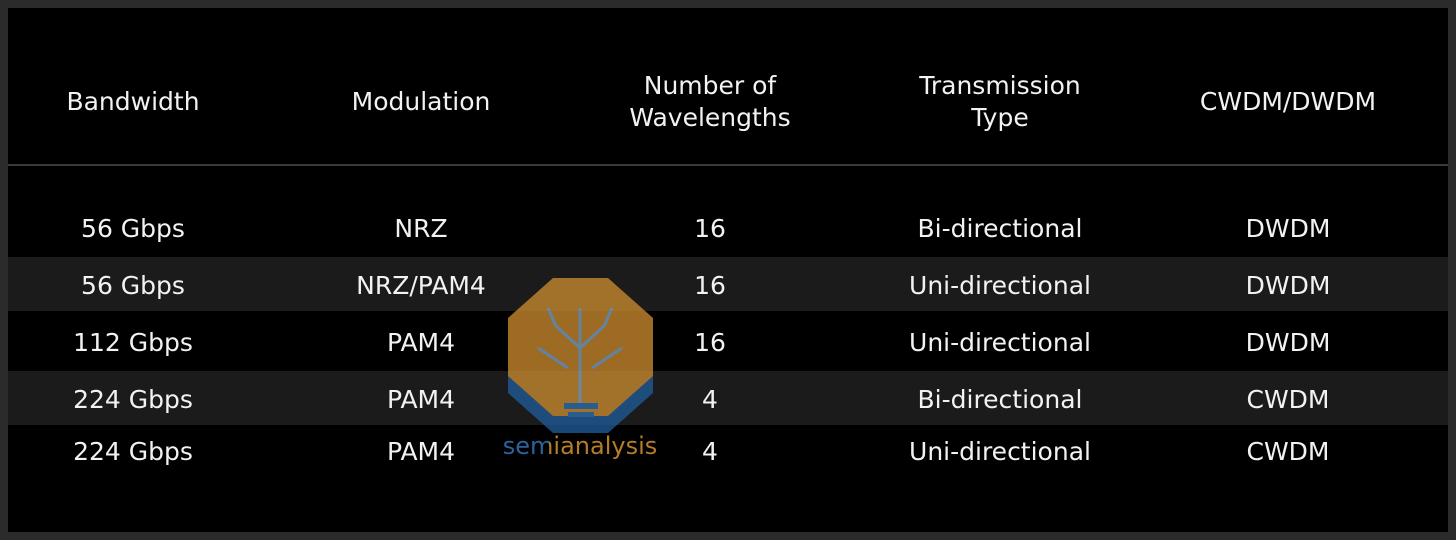 Image resolution: width=1456 pixels, height=540 pixels. Describe the element at coordinates (728, 165) in the screenshot. I see `header-separator` at that location.